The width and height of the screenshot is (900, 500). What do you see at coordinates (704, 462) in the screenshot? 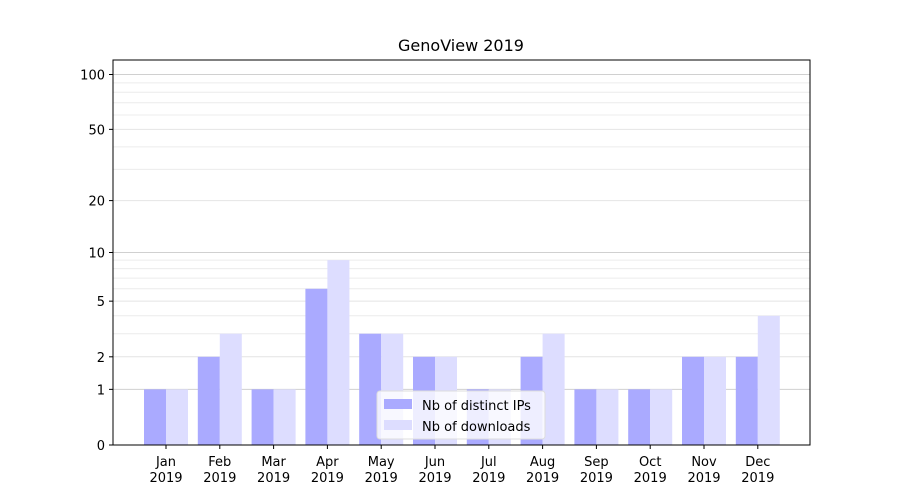
I see `x-tick-label-month: Nov` at bounding box center [704, 462].